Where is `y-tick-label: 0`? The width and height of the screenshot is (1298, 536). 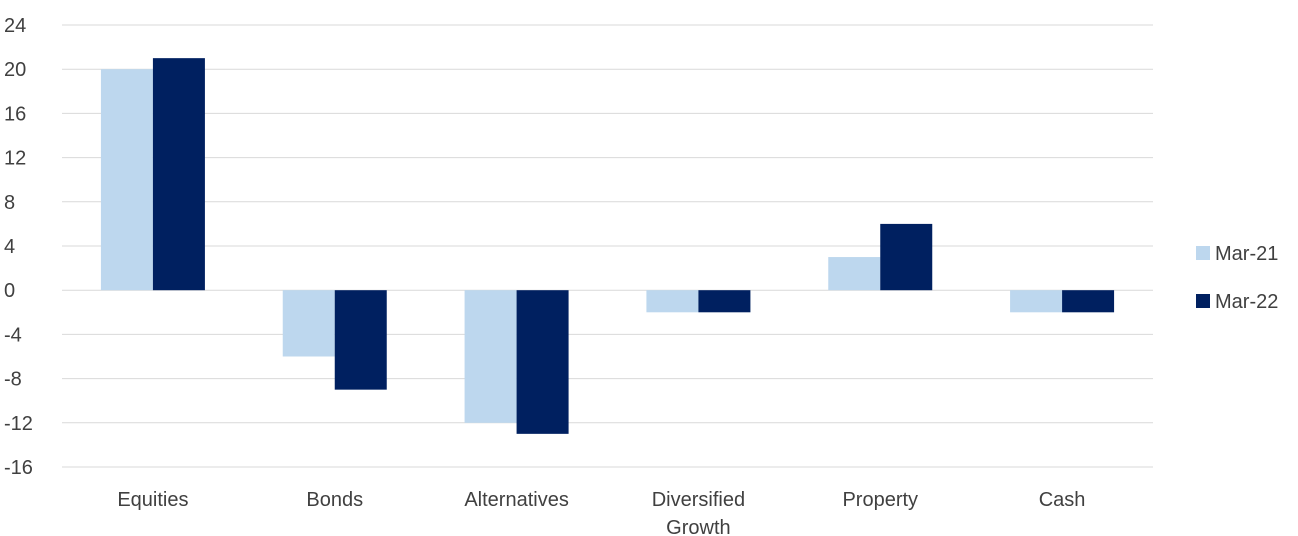 y-tick-label: 0 is located at coordinates (9, 291).